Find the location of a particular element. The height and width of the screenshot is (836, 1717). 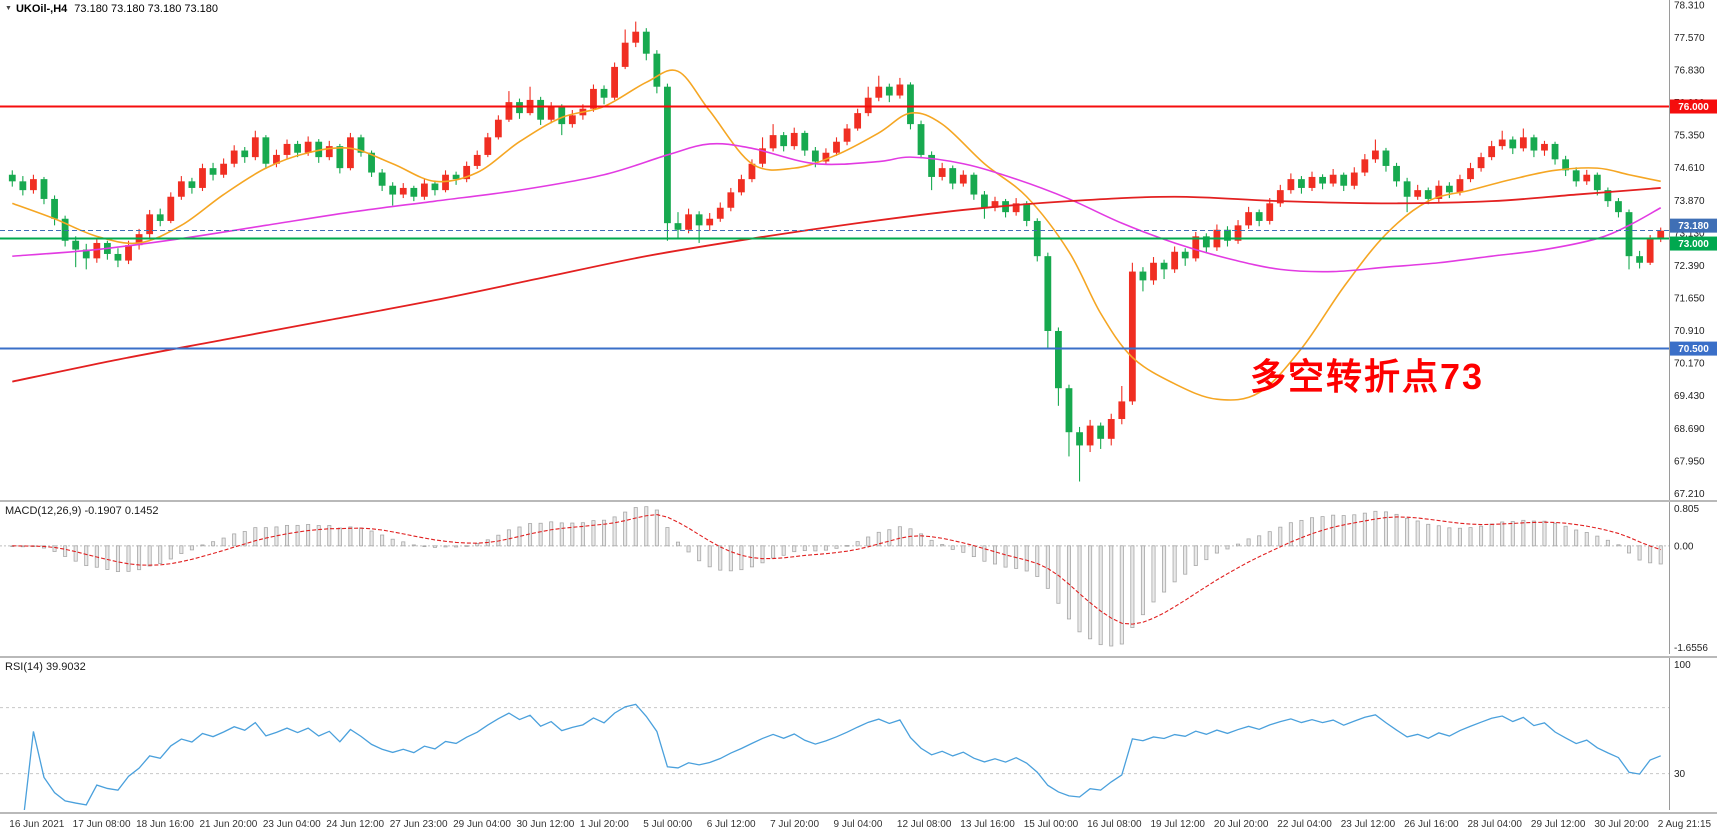

time-label: 23 Jul 12:00 is located at coordinates (1368, 824).